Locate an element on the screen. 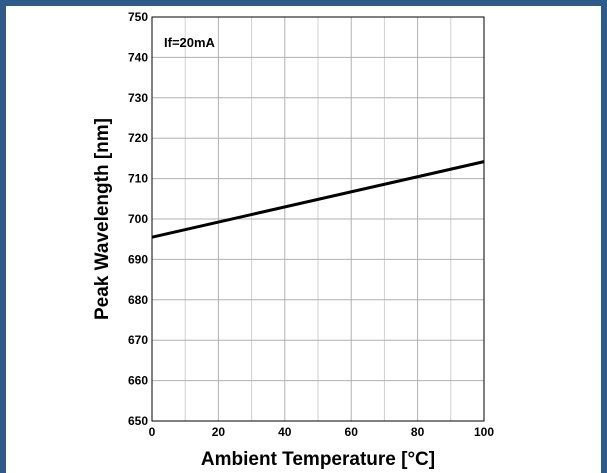 The width and height of the screenshot is (607, 473). y-tick-label: 690 is located at coordinates (138, 259).